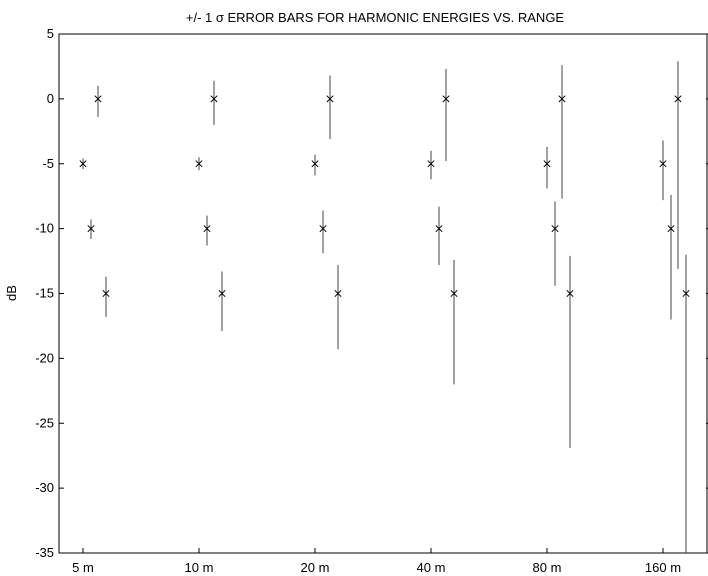  I want to click on y-tick-label-8: -35, so click(44, 552).